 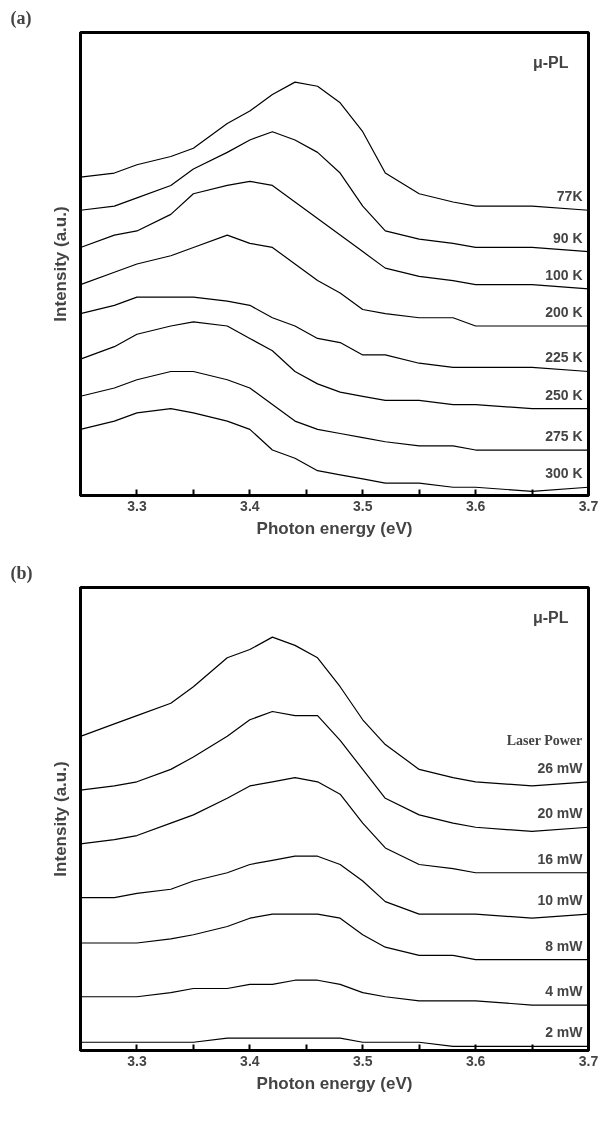 I want to click on series-label: 250 K, so click(x=564, y=394).